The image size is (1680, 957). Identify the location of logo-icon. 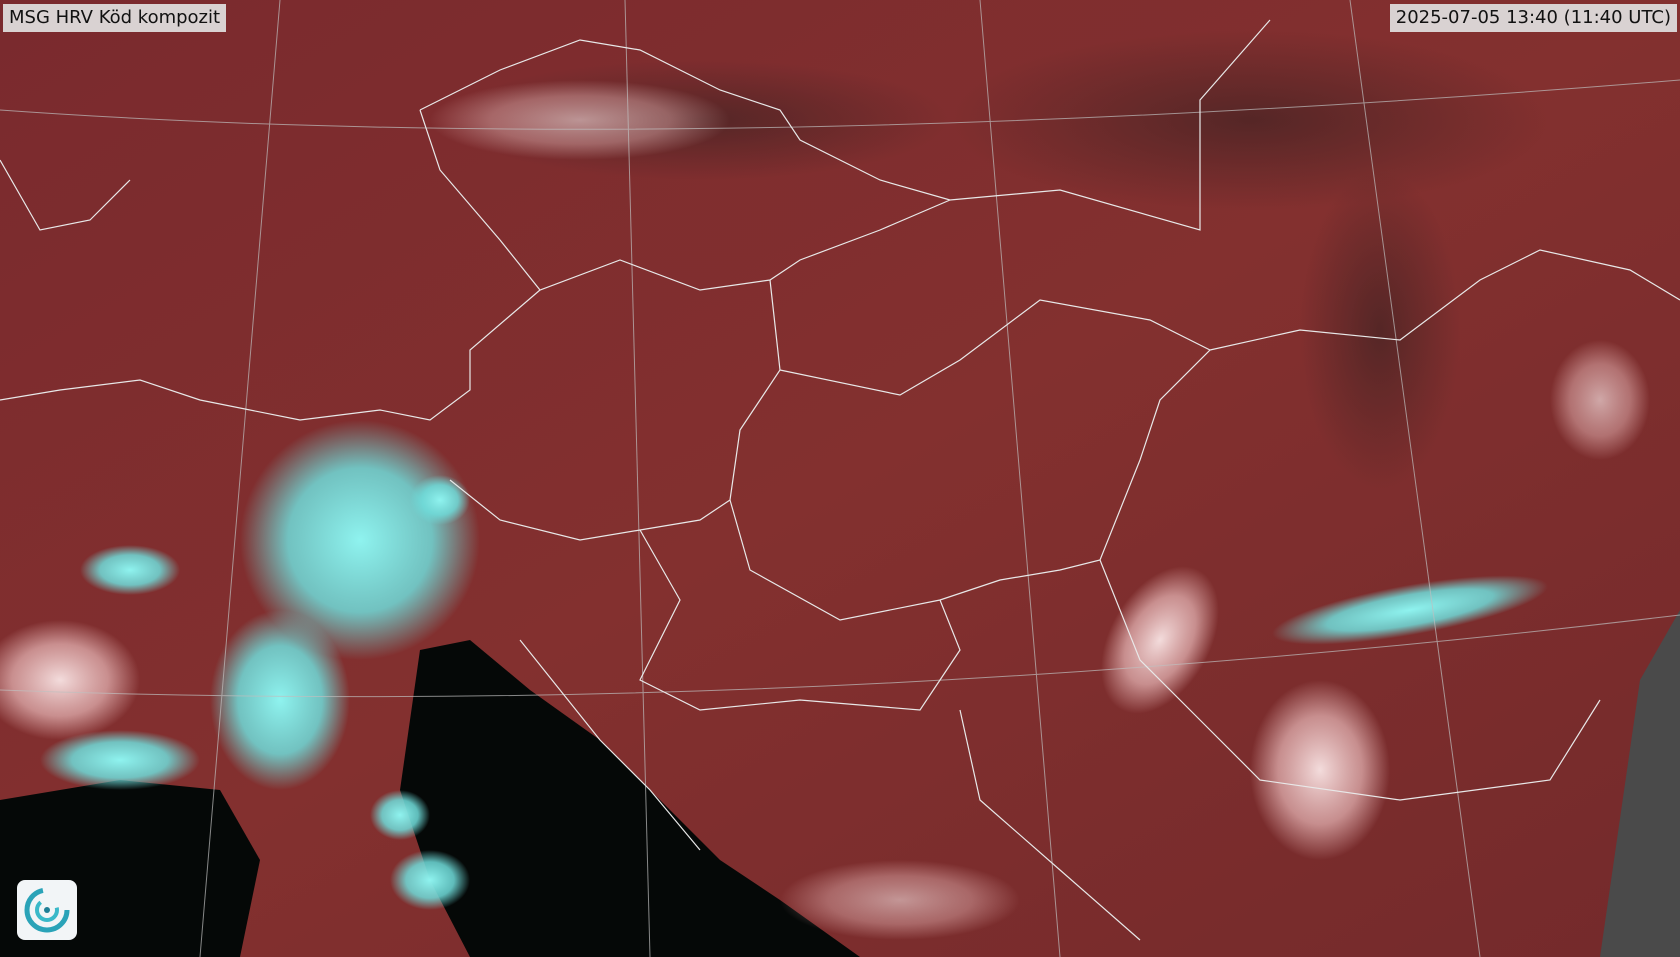
(47, 910).